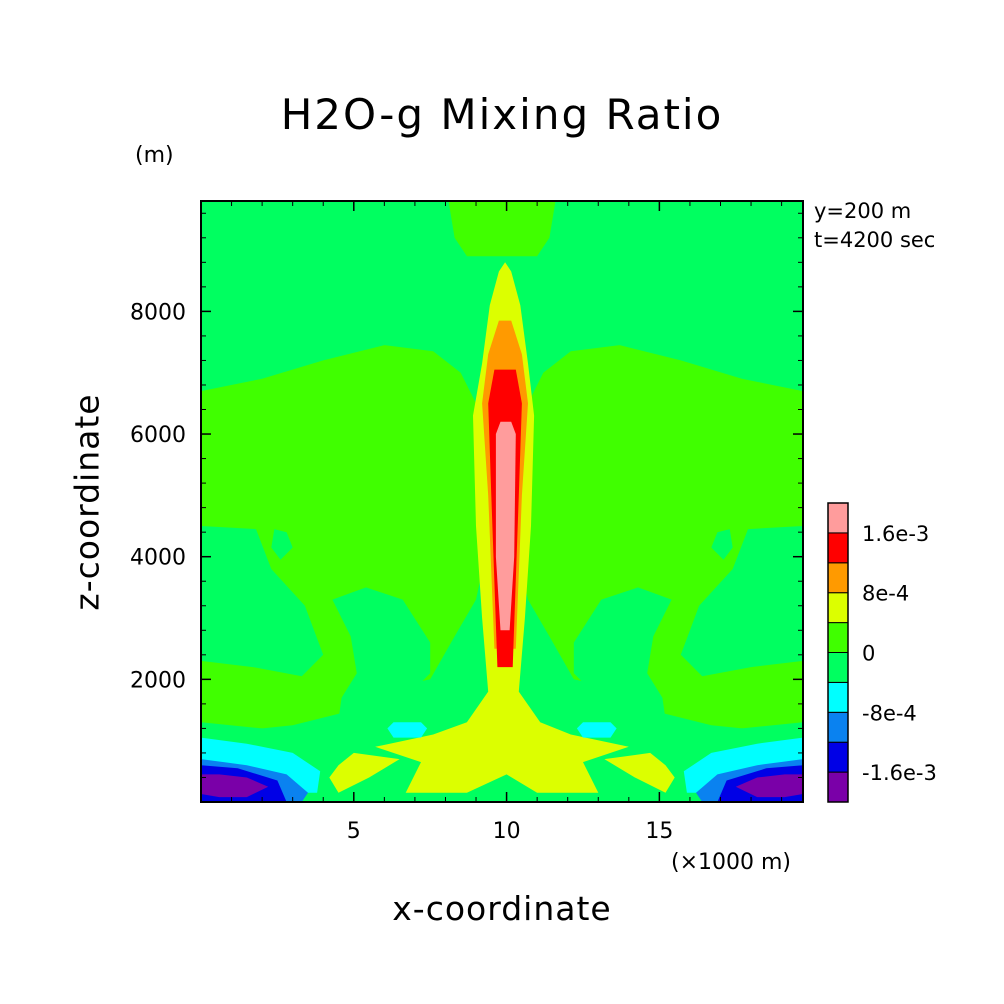 This screenshot has width=1004, height=1004. Describe the element at coordinates (158, 435) in the screenshot. I see `y-tick-label: 6000` at that location.